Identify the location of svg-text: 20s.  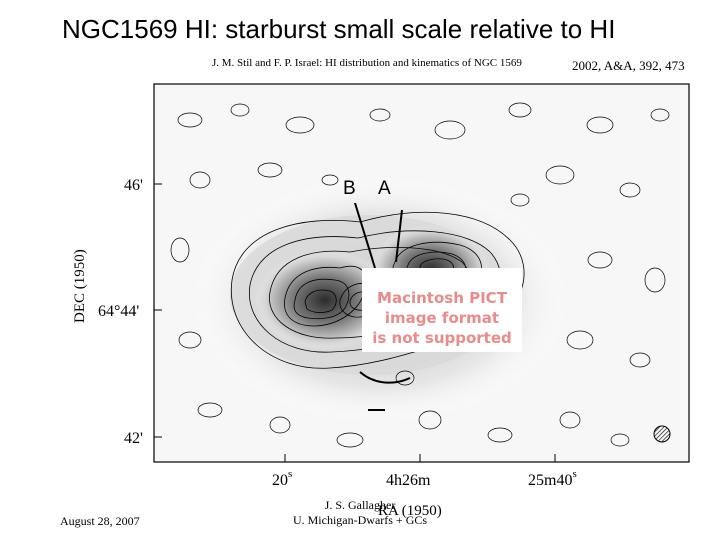
(282, 478).